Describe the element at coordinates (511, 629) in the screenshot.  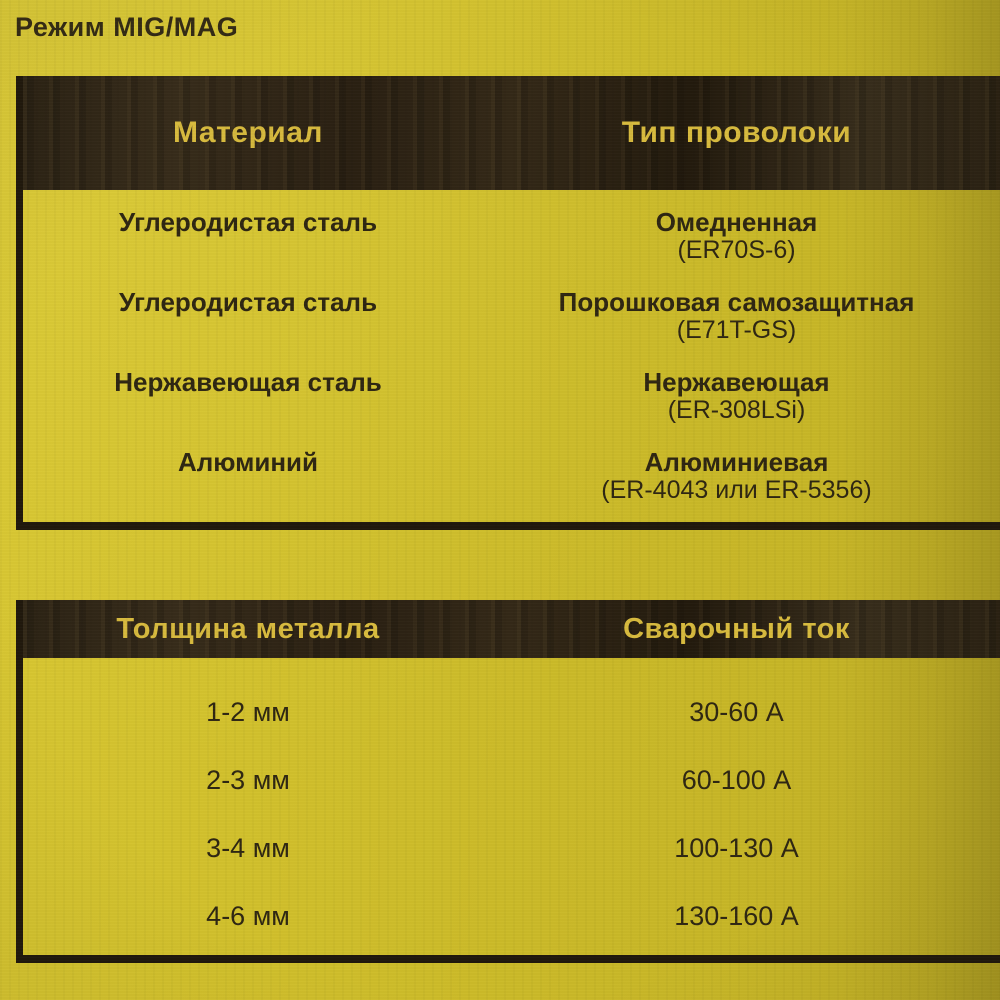
I see `current-table-header: Толщина металла Сварочный ток` at that location.